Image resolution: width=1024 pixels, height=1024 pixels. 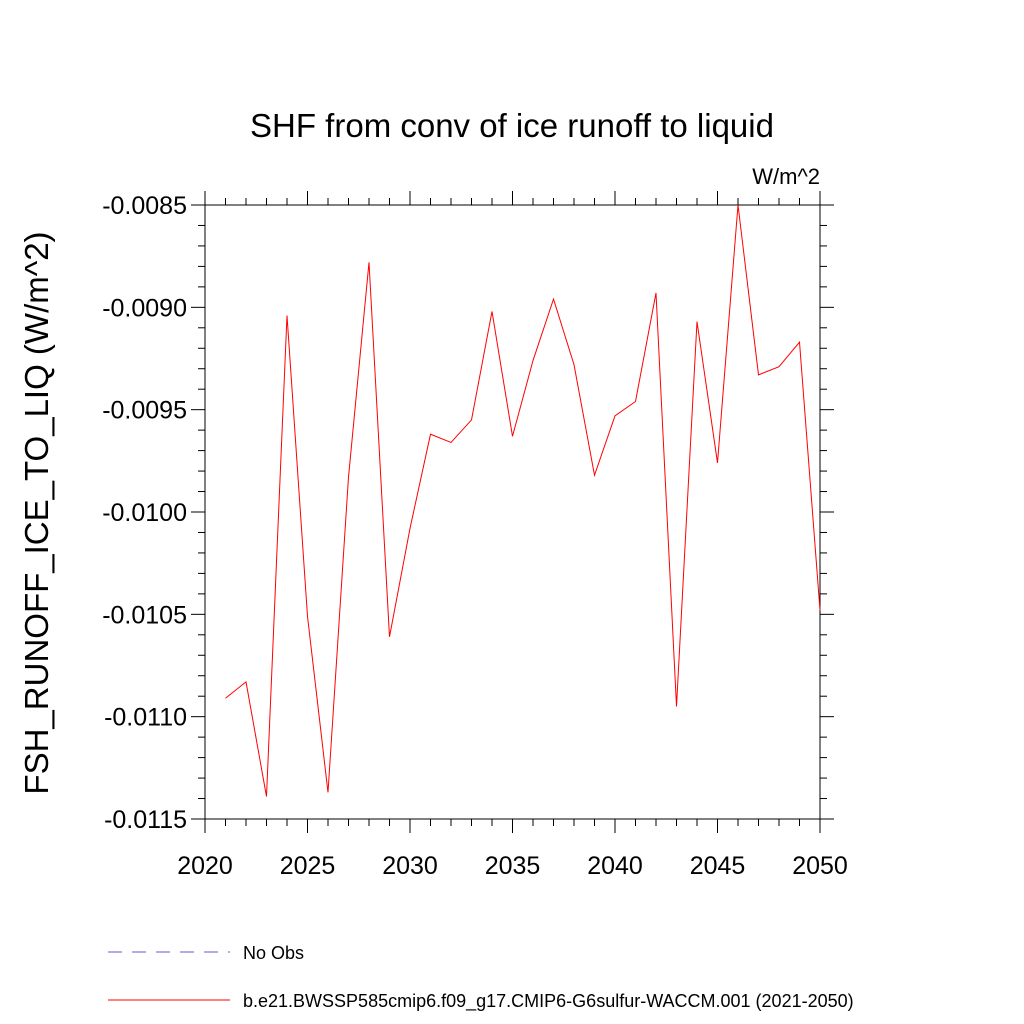 What do you see at coordinates (410, 866) in the screenshot?
I see `x-tick-label: 2030` at bounding box center [410, 866].